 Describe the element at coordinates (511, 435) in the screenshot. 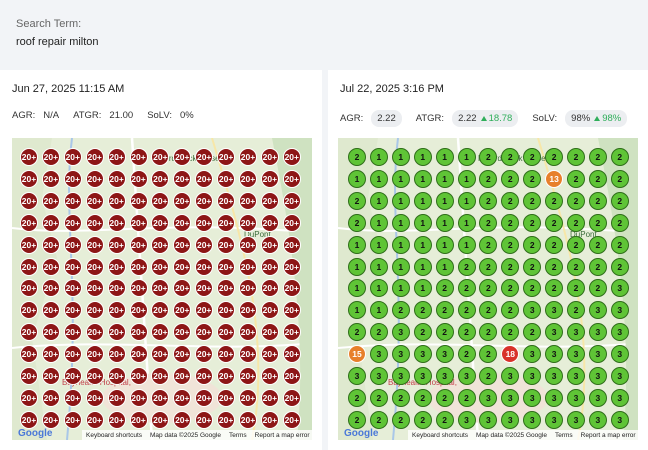

I see `footer-link: Map data ©2025 Google` at that location.